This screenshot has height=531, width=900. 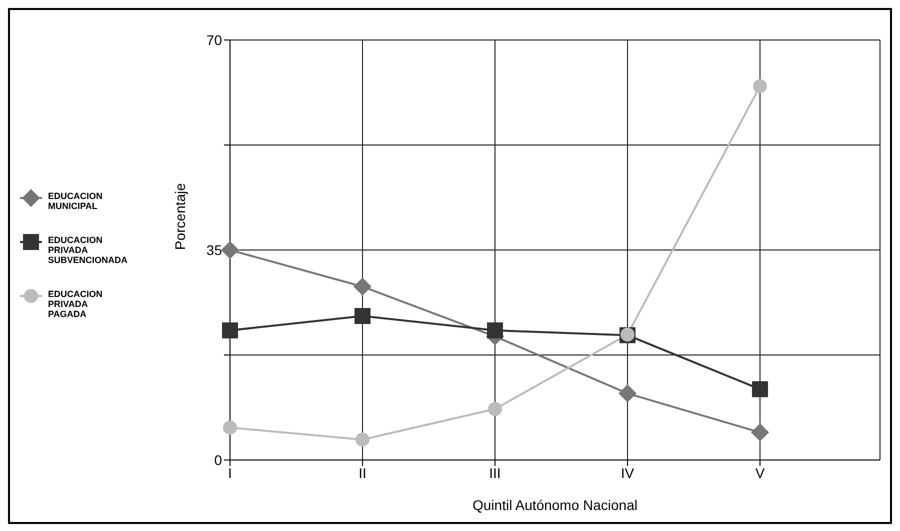 What do you see at coordinates (627, 472) in the screenshot?
I see `x-tick-label: IV` at bounding box center [627, 472].